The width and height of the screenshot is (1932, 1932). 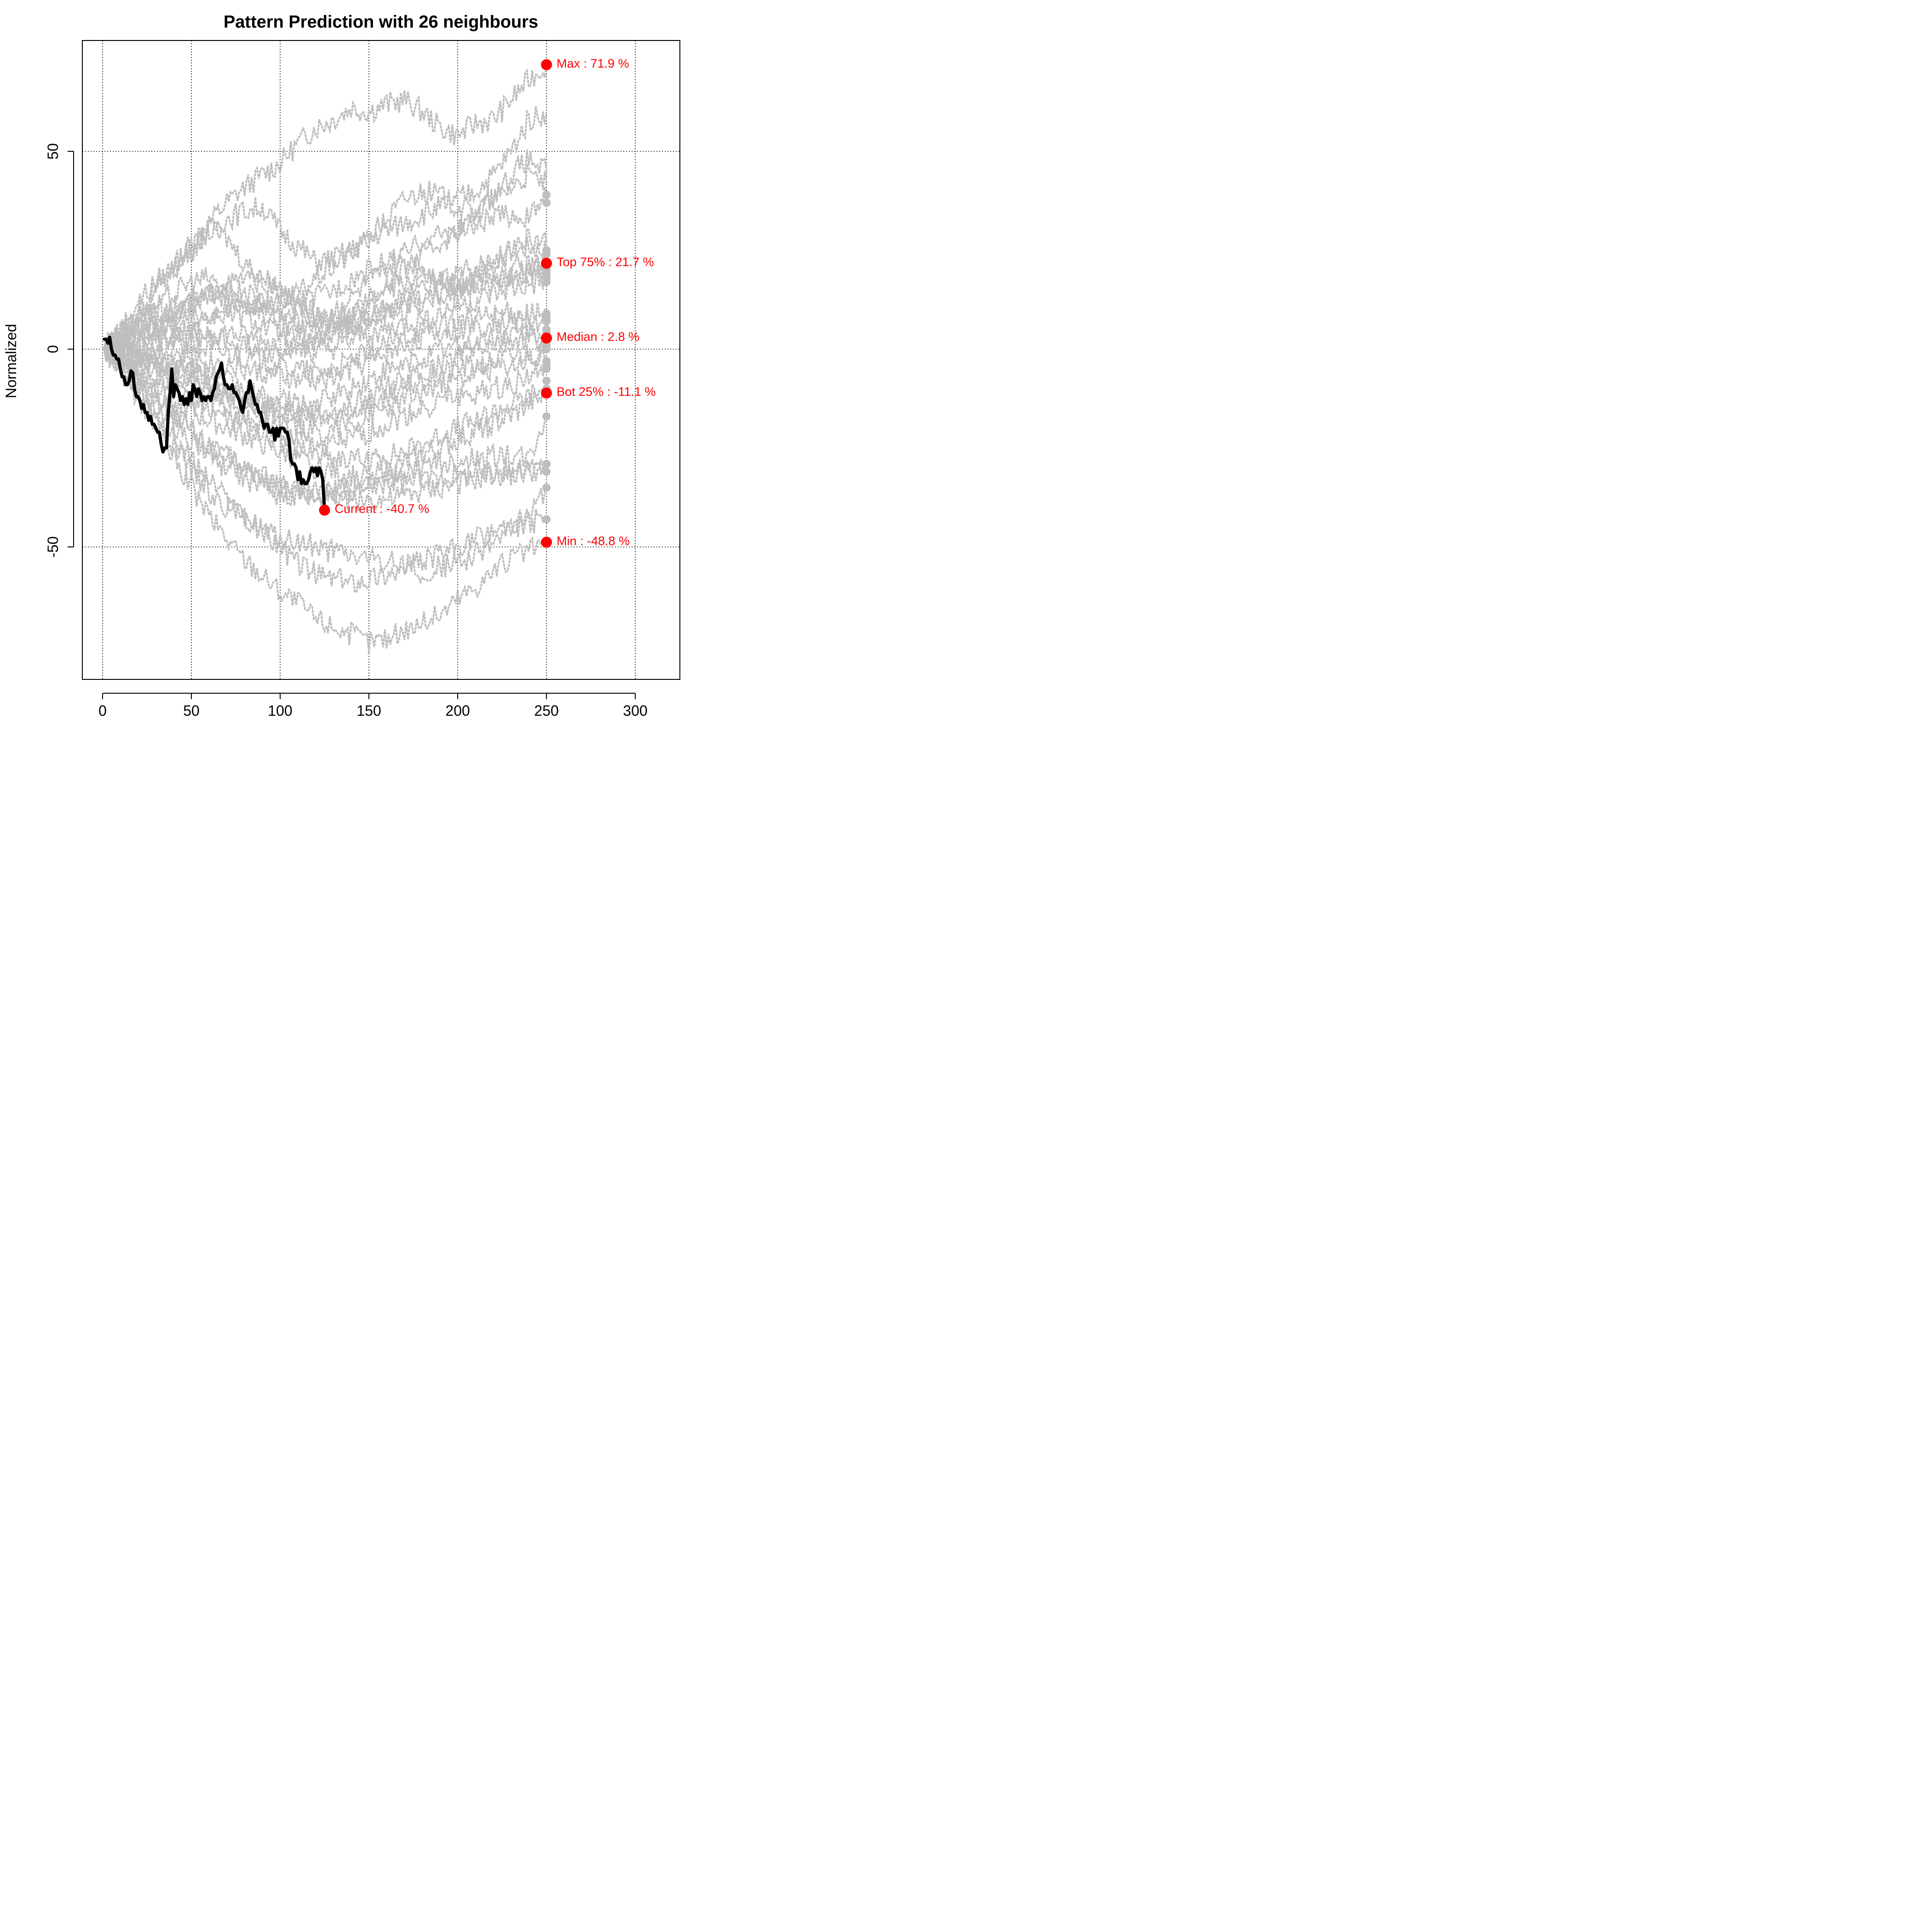 What do you see at coordinates (368, 710) in the screenshot?
I see `x-tick-label: 150` at bounding box center [368, 710].